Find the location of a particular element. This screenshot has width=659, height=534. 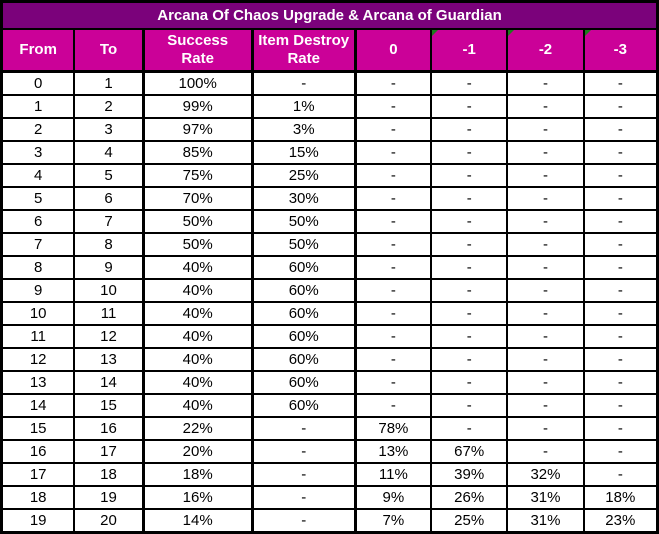

table-row: 9 10 40% 60% - - - - is located at coordinates (329, 291).